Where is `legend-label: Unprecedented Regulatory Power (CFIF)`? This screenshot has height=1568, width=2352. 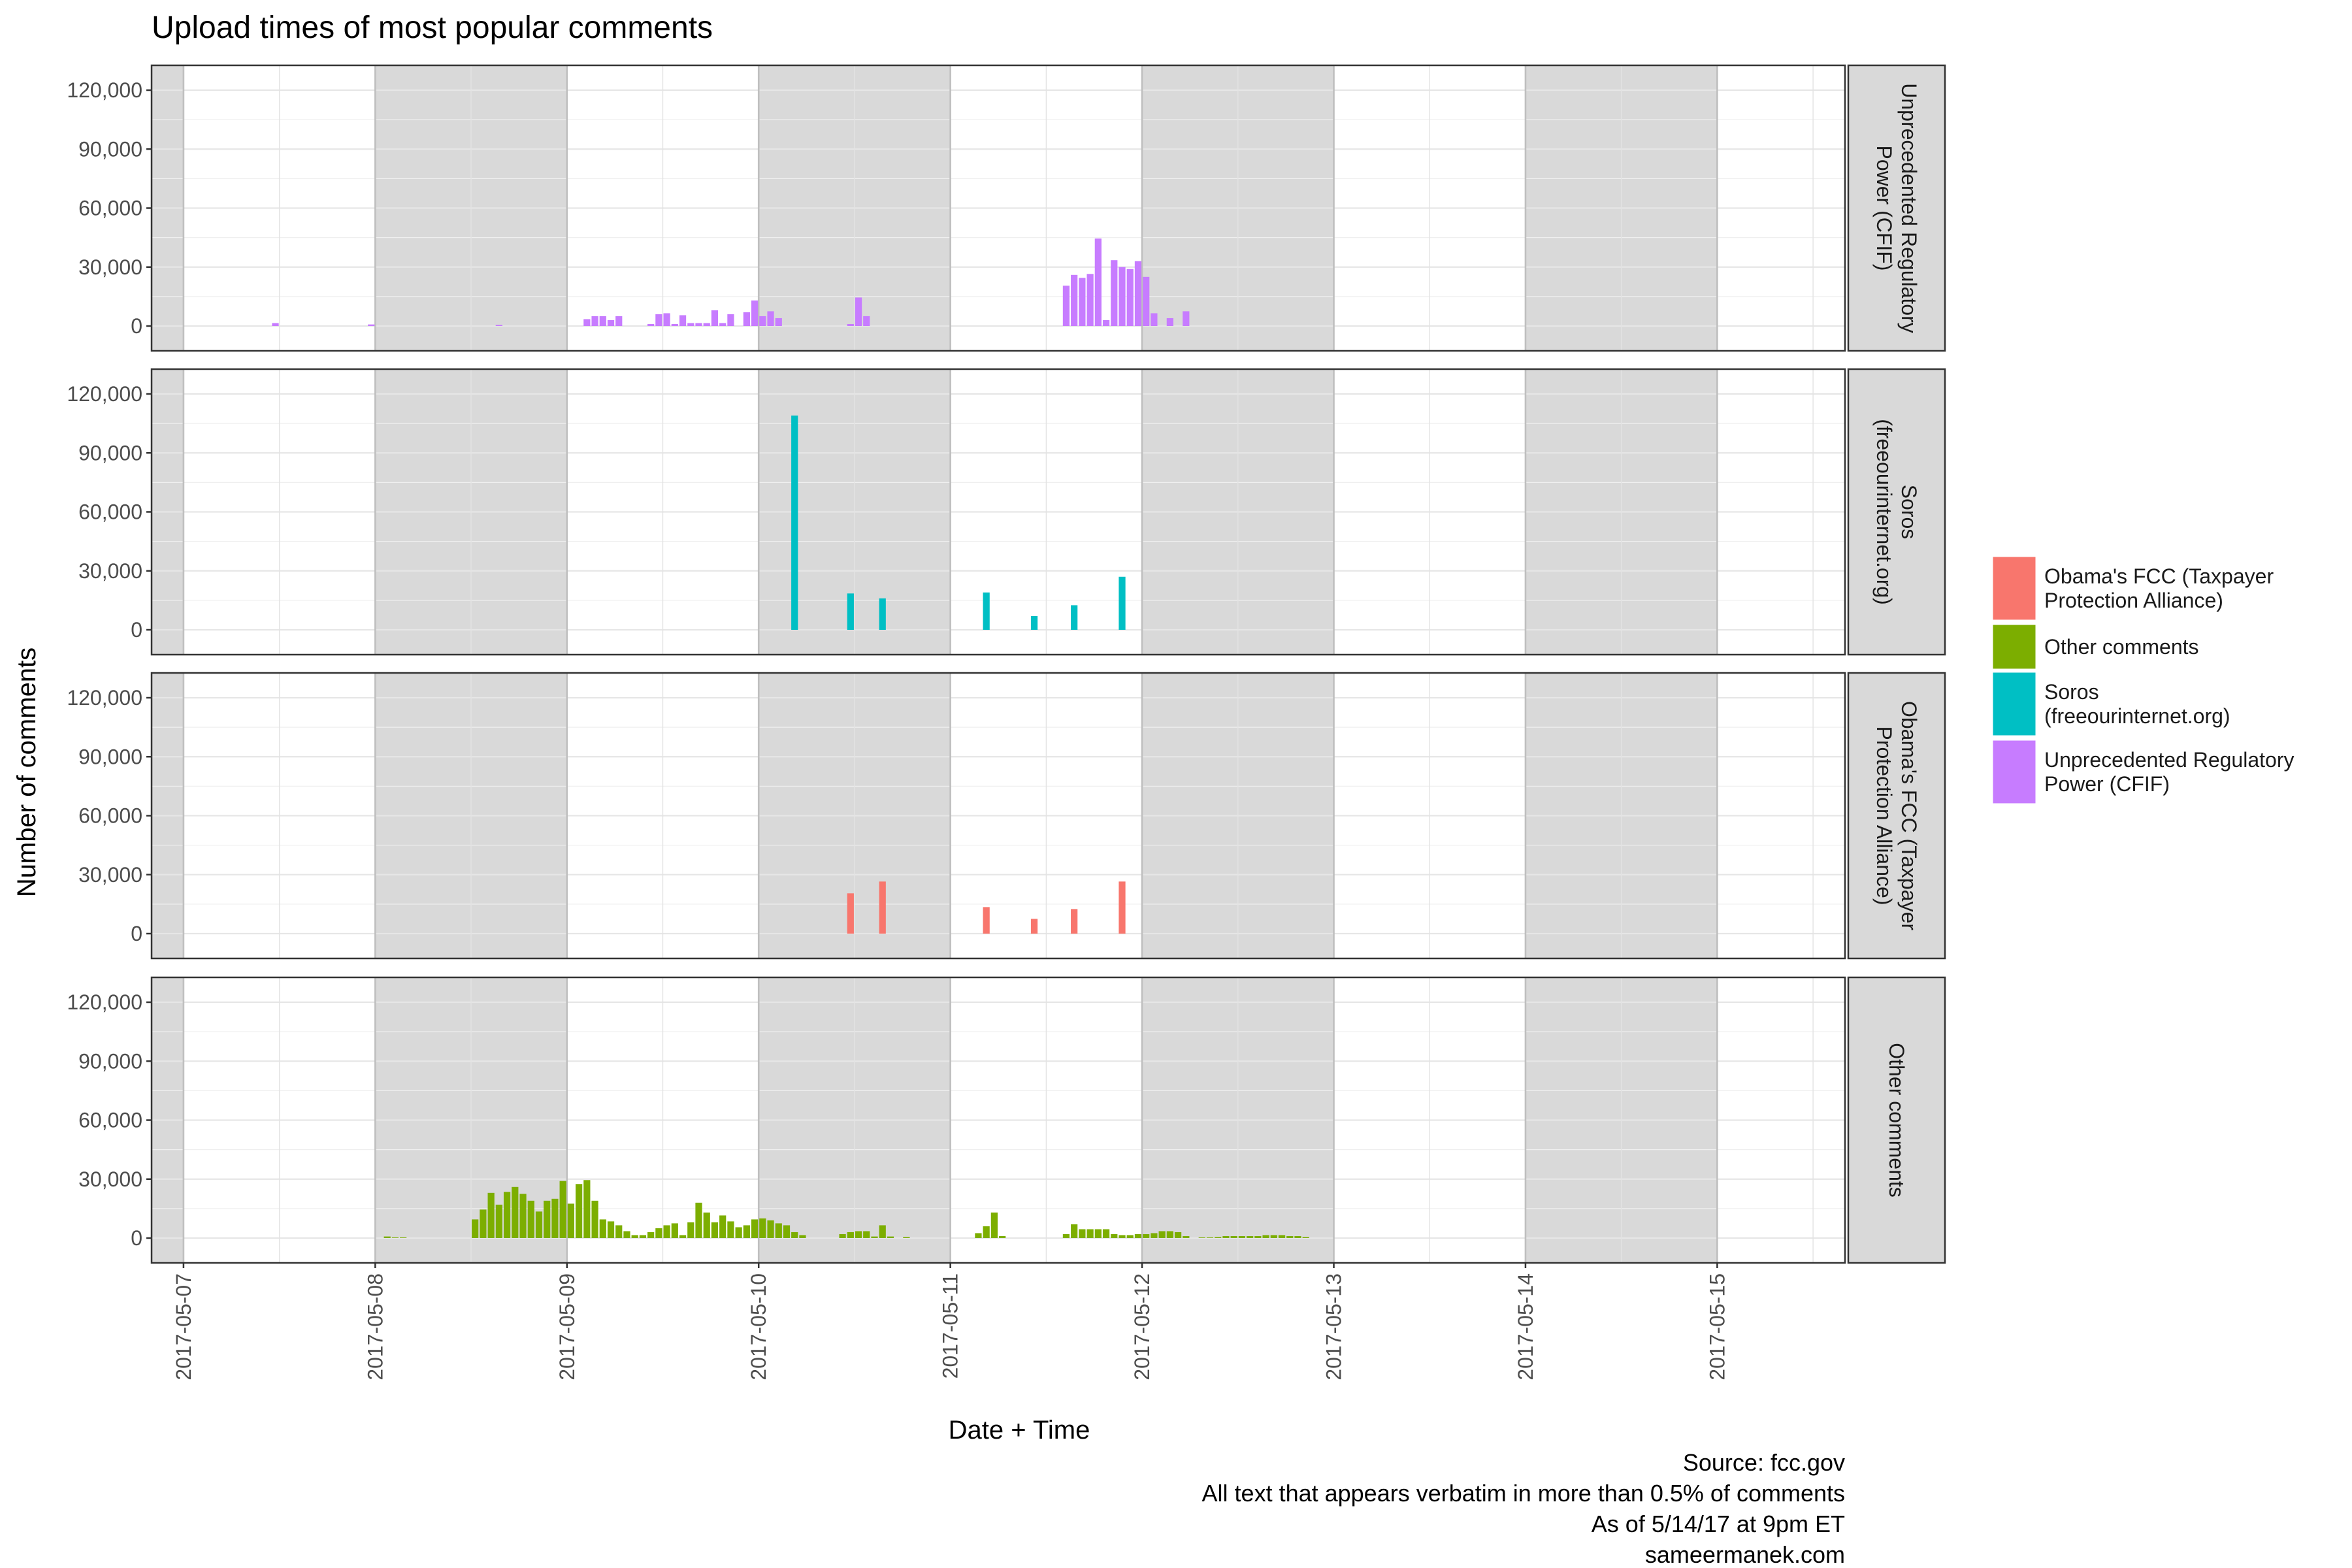
legend-label: Unprecedented Regulatory Power (CFIF) is located at coordinates (2169, 772).